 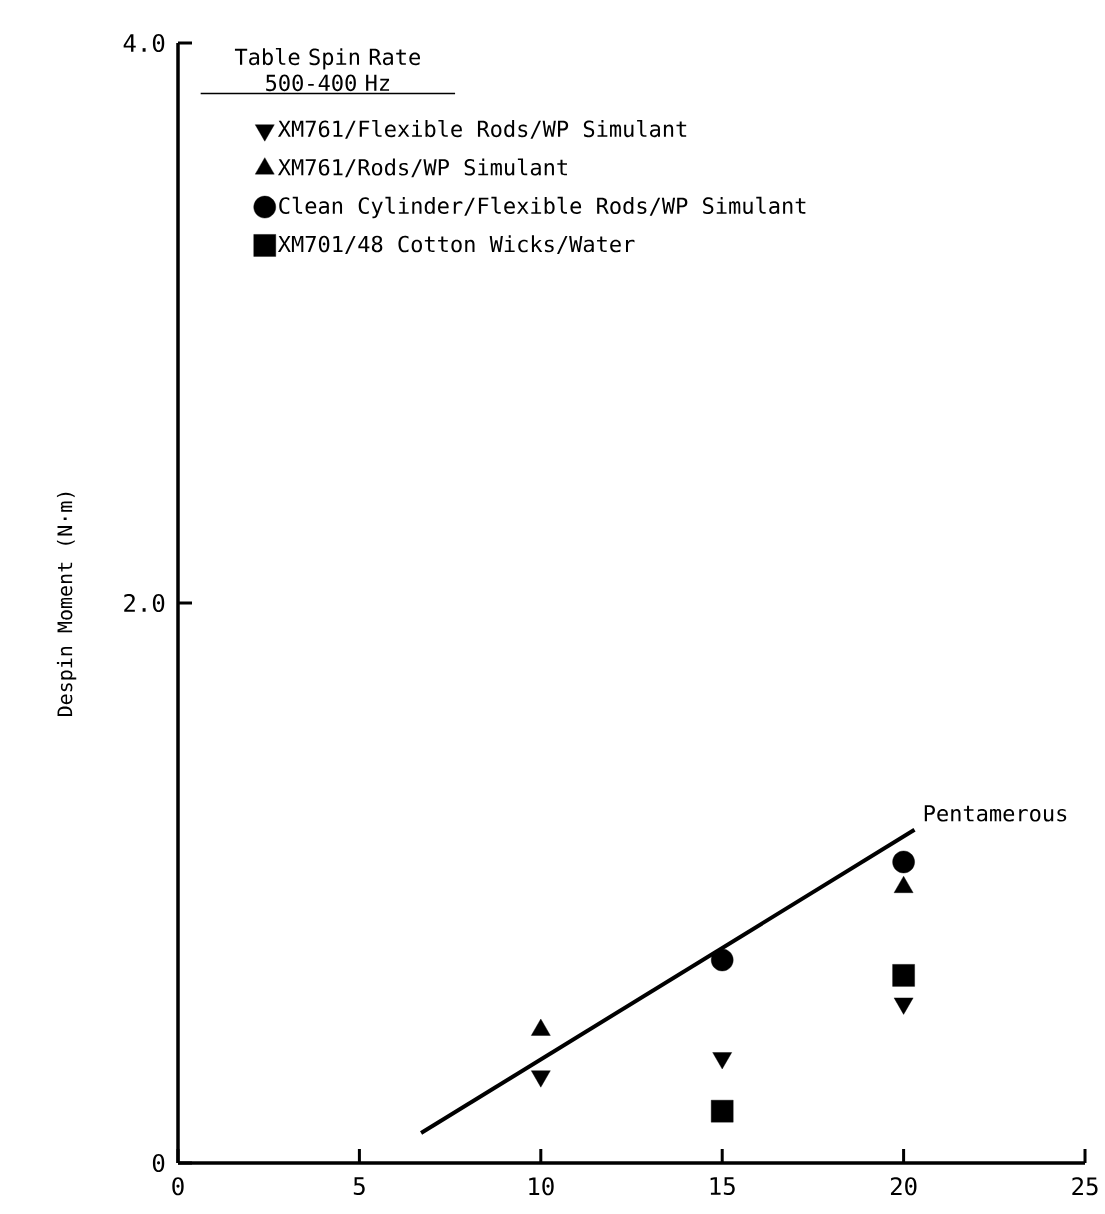 I want to click on legend-label: XM701/48 Cotton Wicks/Water, so click(x=456, y=245).